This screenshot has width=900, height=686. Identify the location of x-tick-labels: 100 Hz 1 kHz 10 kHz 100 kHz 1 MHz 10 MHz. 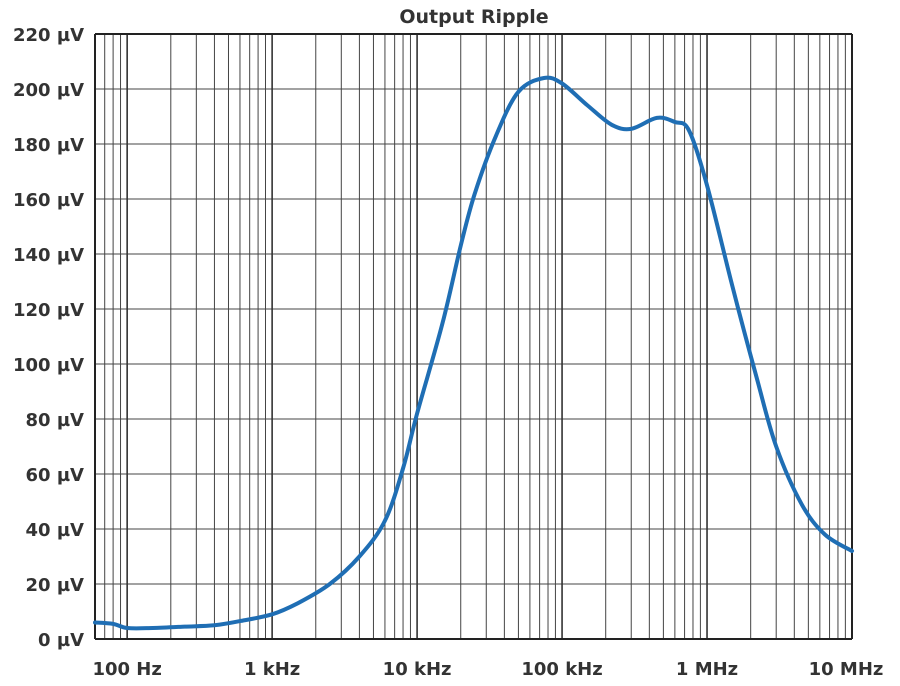
(487, 669).